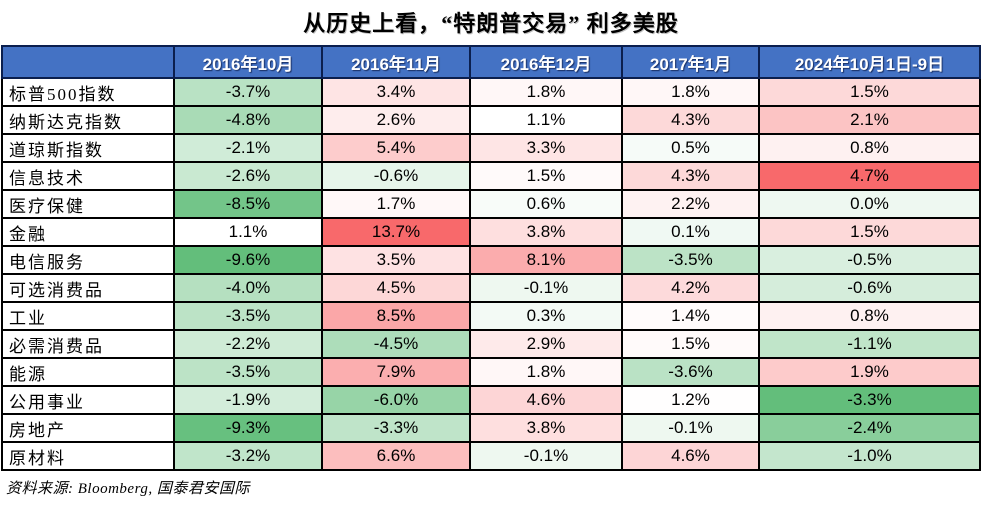 The image size is (982, 528). I want to click on row-label: 公用事业, so click(88, 400).